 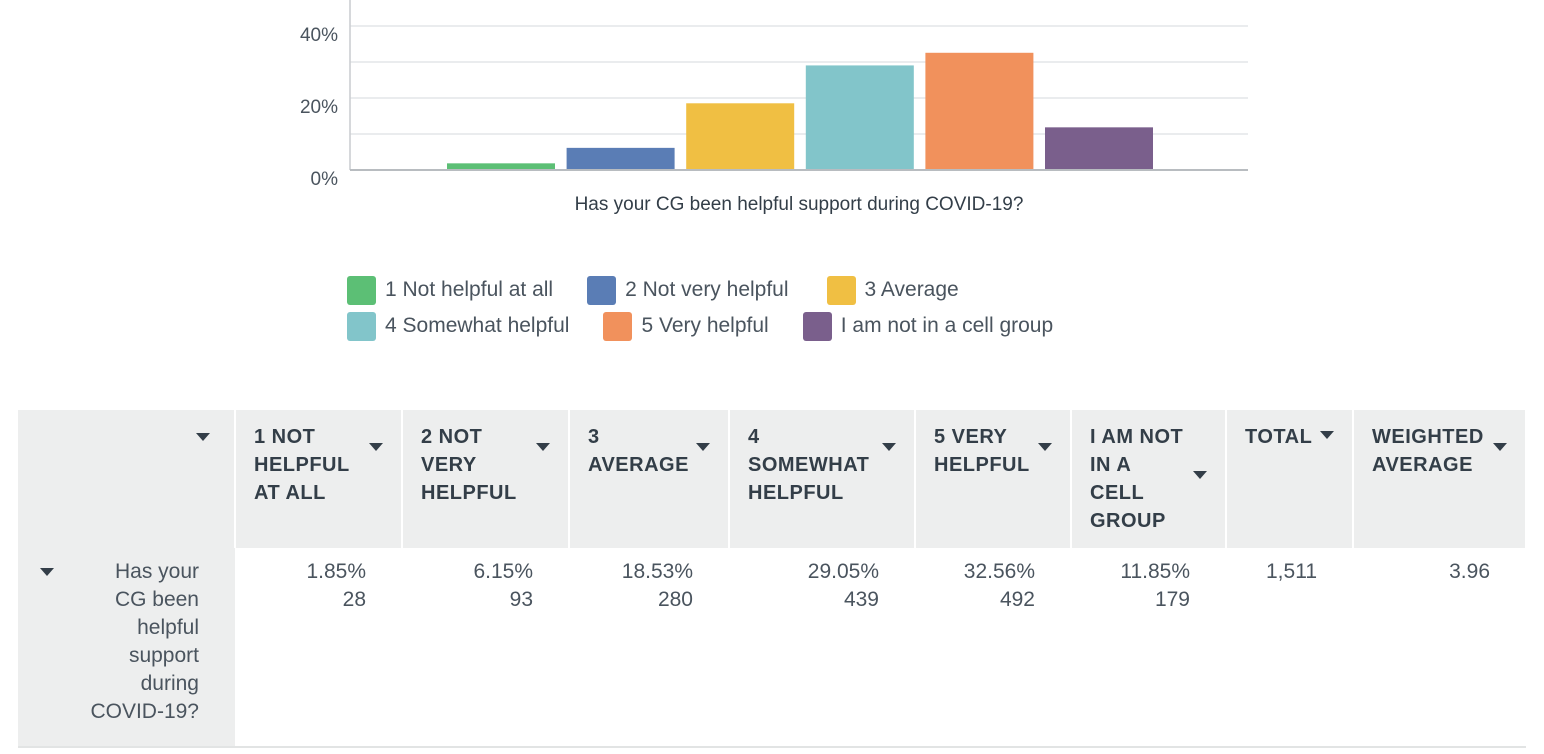 What do you see at coordinates (1172, 599) in the screenshot?
I see `cell-count: 179` at bounding box center [1172, 599].